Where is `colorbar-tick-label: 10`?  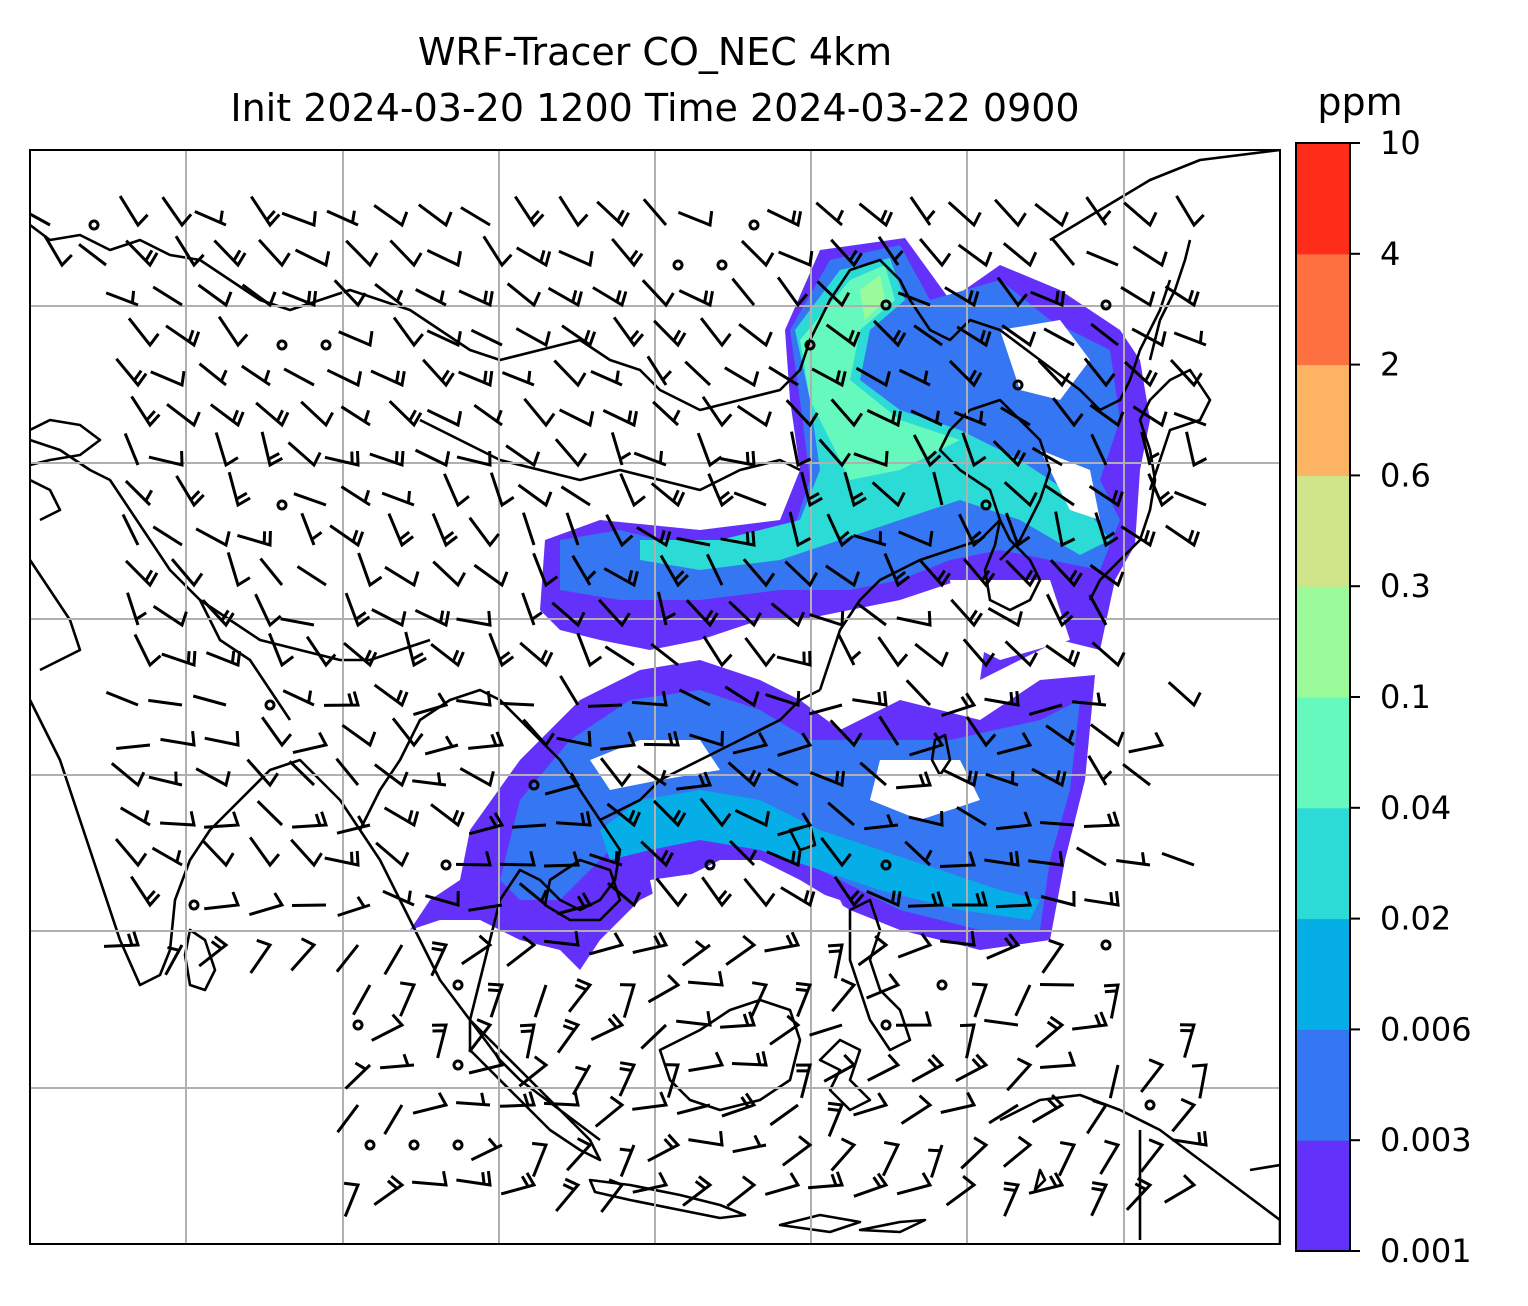 colorbar-tick-label: 10 is located at coordinates (1400, 143).